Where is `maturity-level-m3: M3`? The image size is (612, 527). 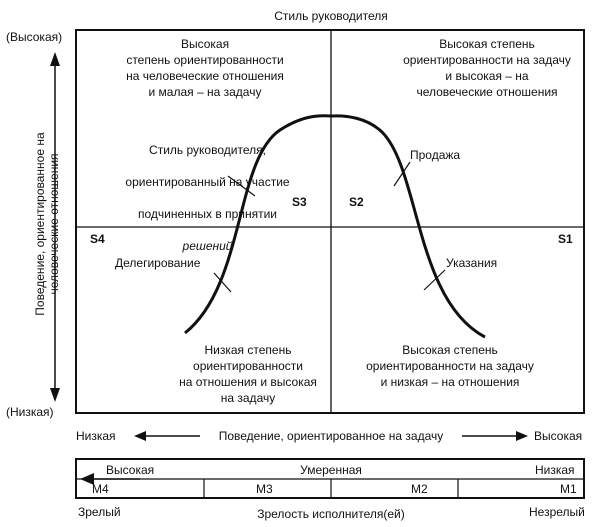 maturity-level-m3: M3 is located at coordinates (264, 489).